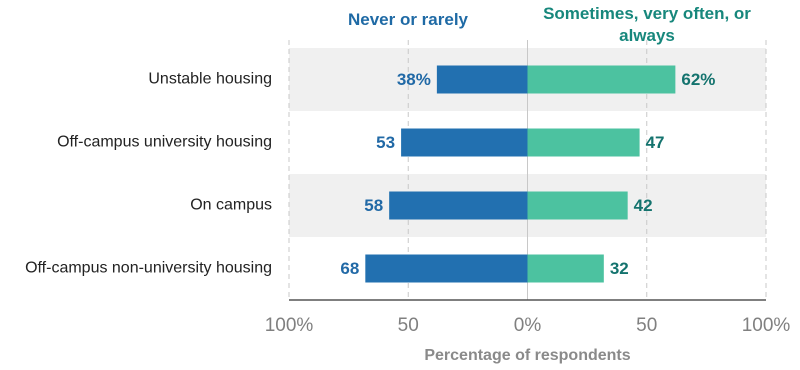 The height and width of the screenshot is (370, 800). What do you see at coordinates (414, 79) in the screenshot?
I see `value-label: 38%` at bounding box center [414, 79].